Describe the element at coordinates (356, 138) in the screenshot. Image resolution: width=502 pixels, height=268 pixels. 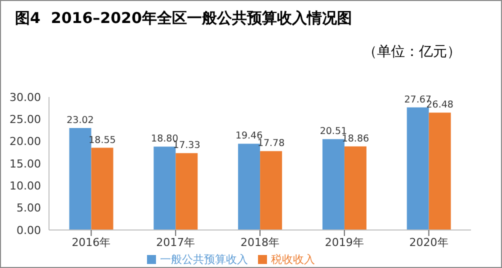
I see `data-label: 18.86` at that location.